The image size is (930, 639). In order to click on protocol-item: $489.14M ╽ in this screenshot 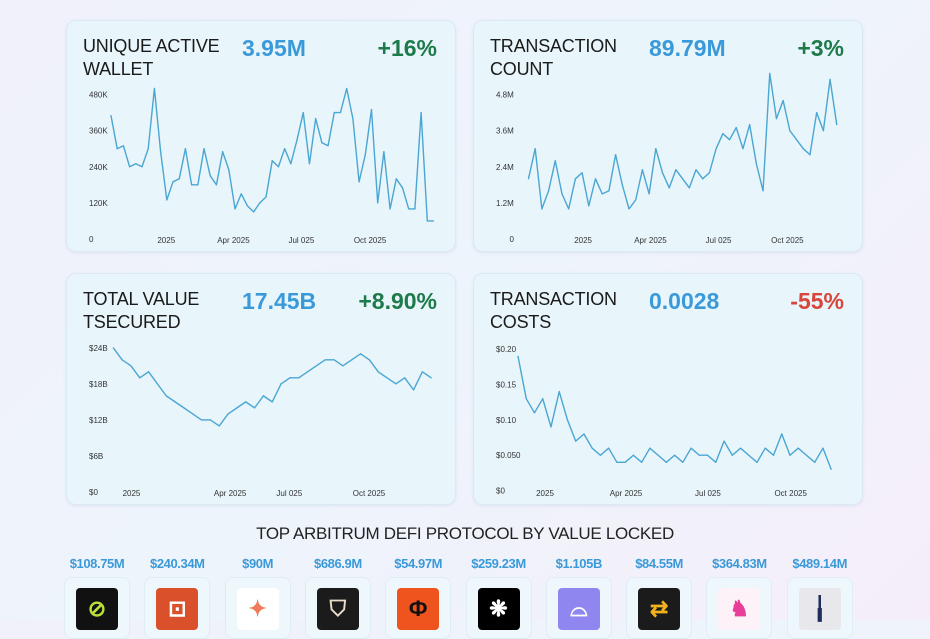, I will do `click(820, 597)`.